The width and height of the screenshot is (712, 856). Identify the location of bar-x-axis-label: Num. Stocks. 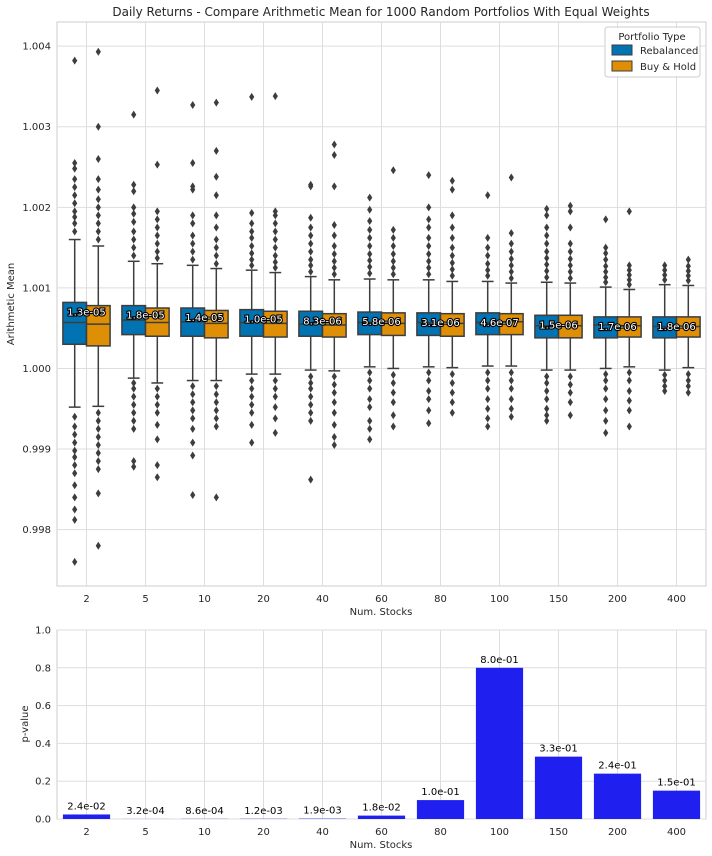
(381, 845).